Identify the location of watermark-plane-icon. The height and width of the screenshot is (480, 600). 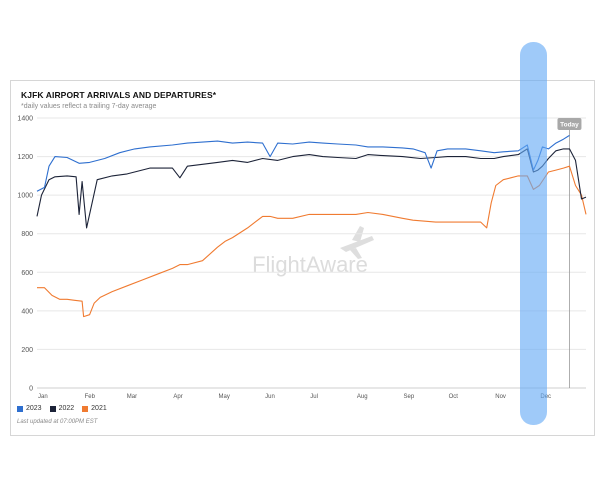
(357, 242).